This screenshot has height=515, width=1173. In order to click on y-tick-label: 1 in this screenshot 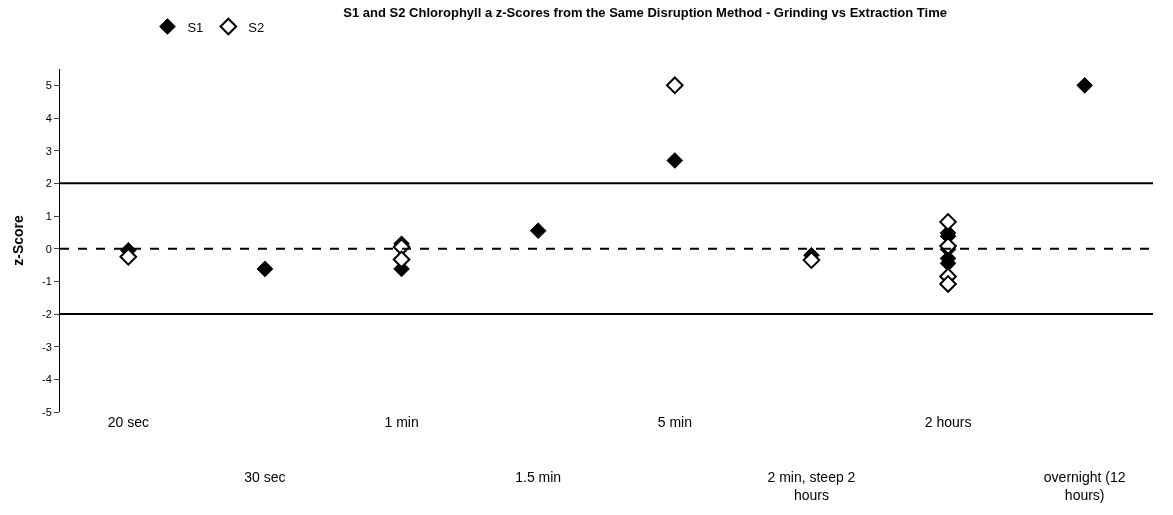, I will do `click(48, 215)`.